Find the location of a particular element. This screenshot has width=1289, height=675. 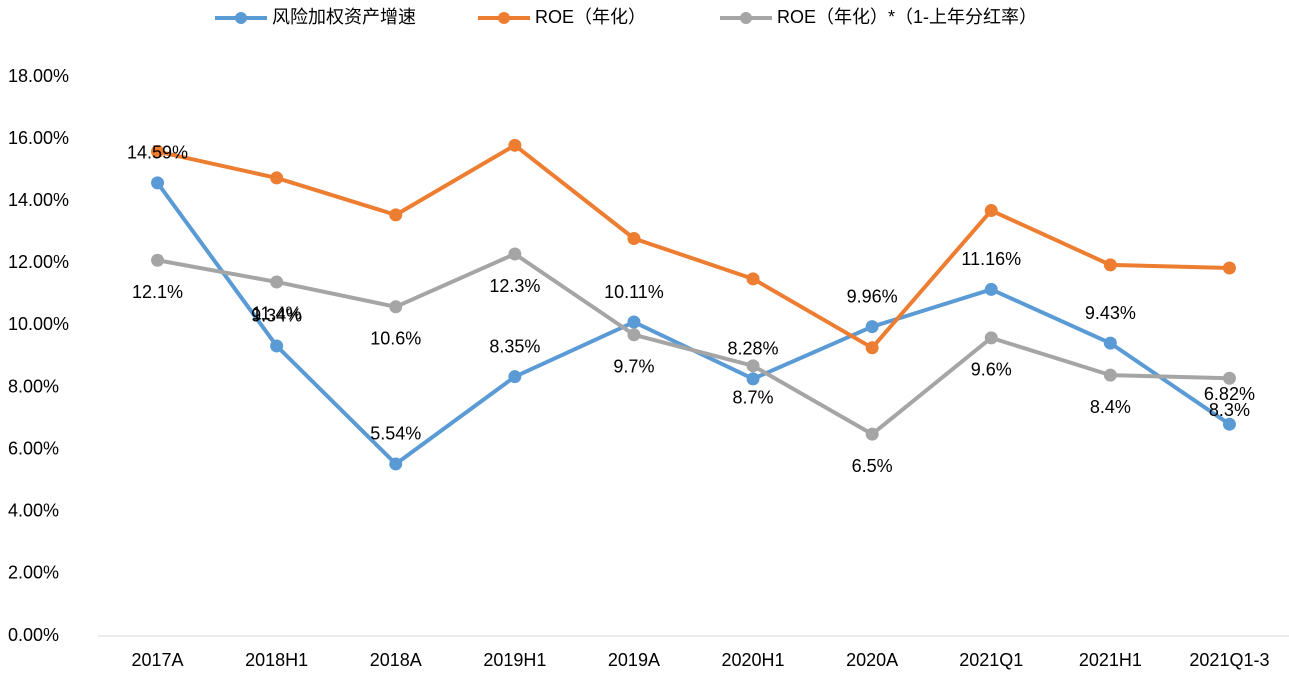

data-label: 8.35% is located at coordinates (514, 346).